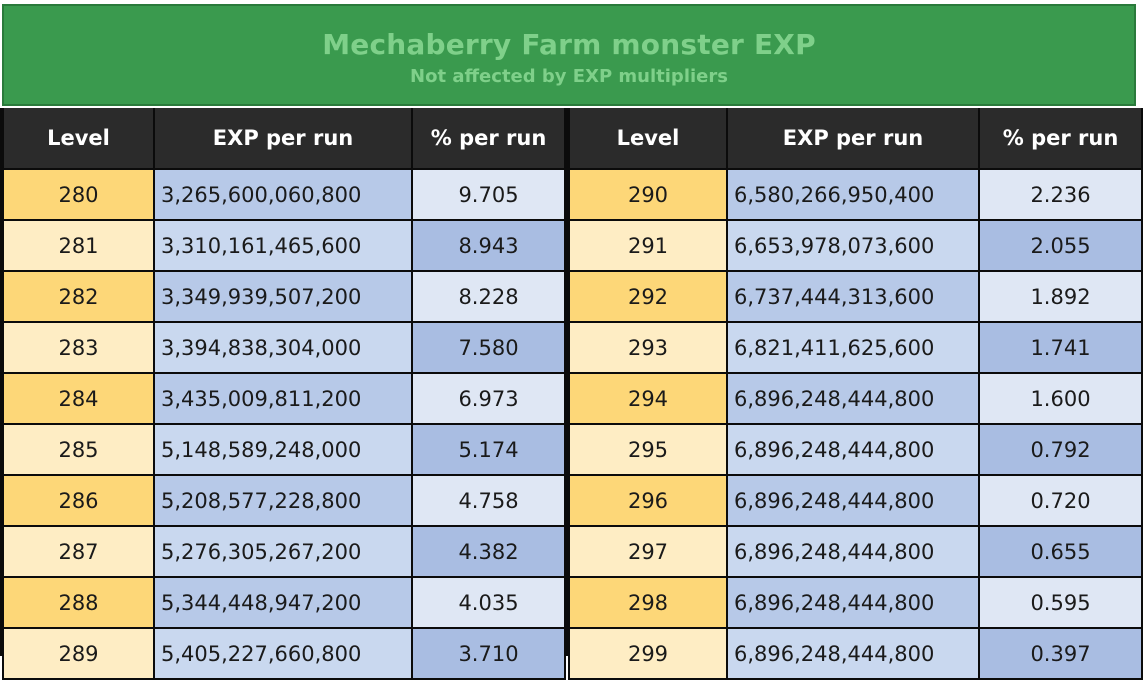 Image resolution: width=1143 pixels, height=681 pixels. I want to click on level-cell: 292, so click(648, 296).